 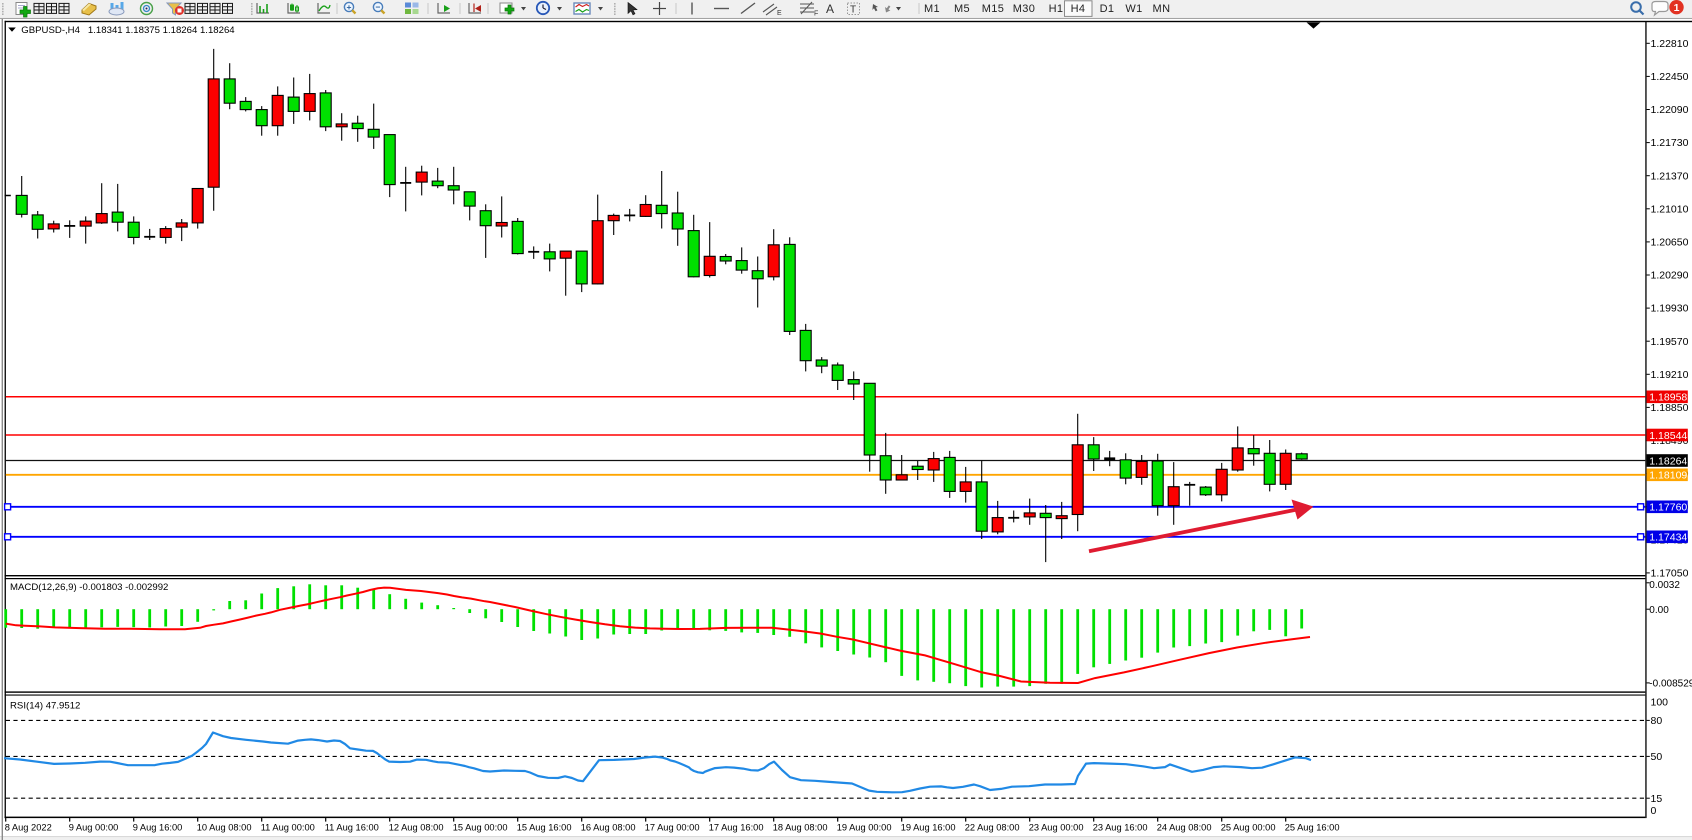 What do you see at coordinates (962, 9) in the screenshot?
I see `svg-text: M5` at bounding box center [962, 9].